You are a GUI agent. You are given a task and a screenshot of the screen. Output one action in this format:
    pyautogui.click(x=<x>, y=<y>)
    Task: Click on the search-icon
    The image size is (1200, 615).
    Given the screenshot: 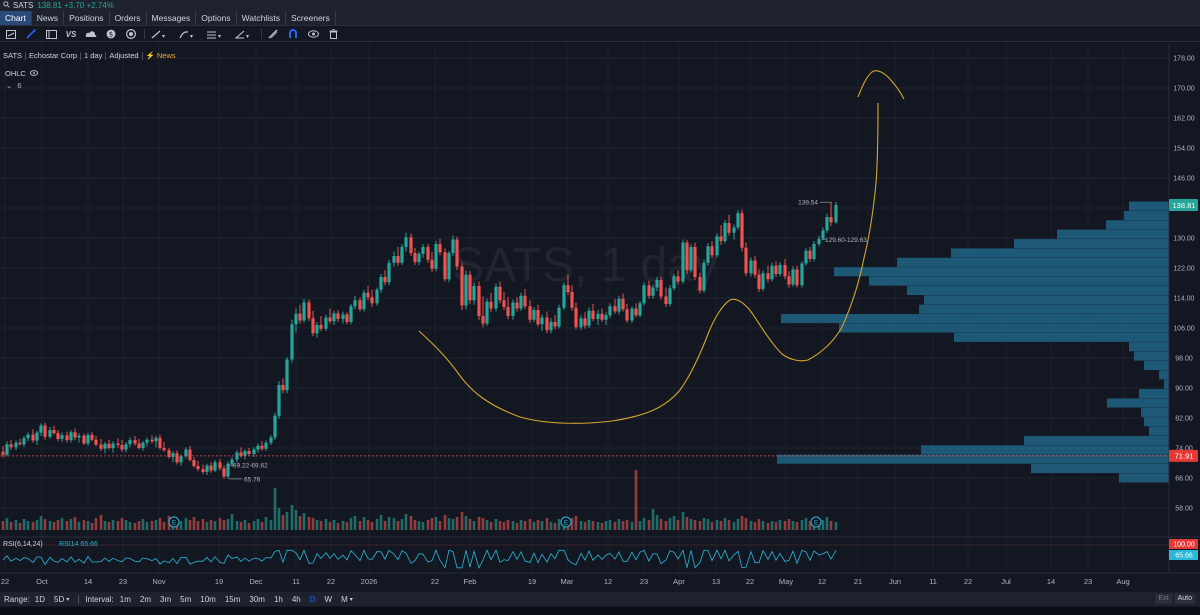 What is the action you would take?
    pyautogui.click(x=6, y=5)
    